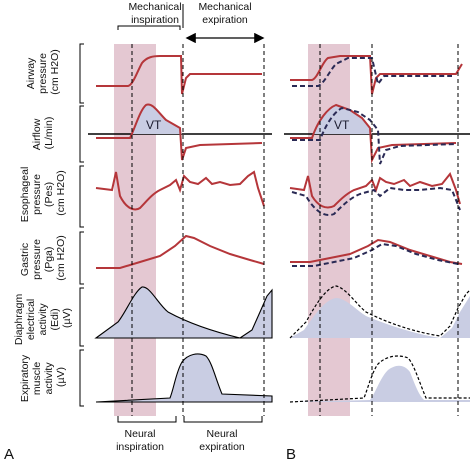  What do you see at coordinates (154, 7) in the screenshot?
I see `mech-insp-line1: Mechanical` at bounding box center [154, 7].